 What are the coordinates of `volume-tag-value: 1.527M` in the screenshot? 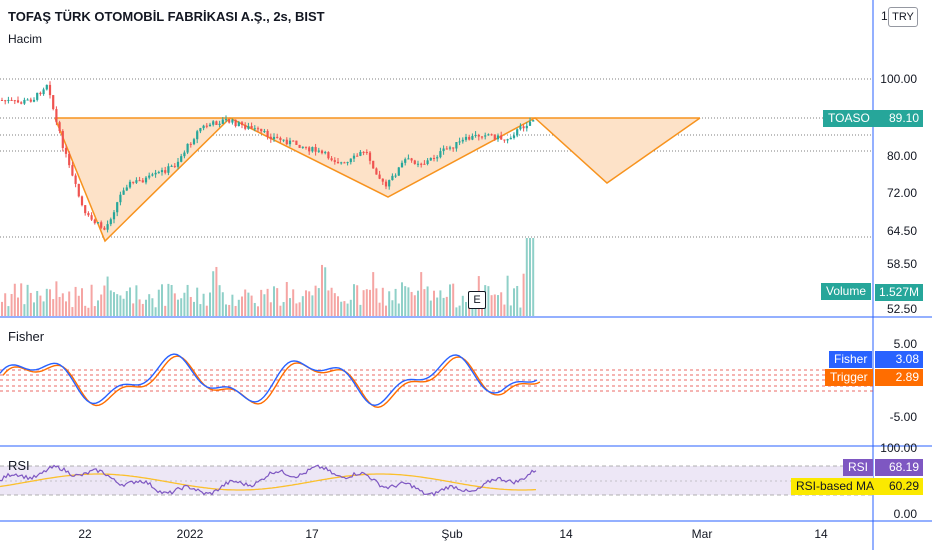 It's located at (899, 292).